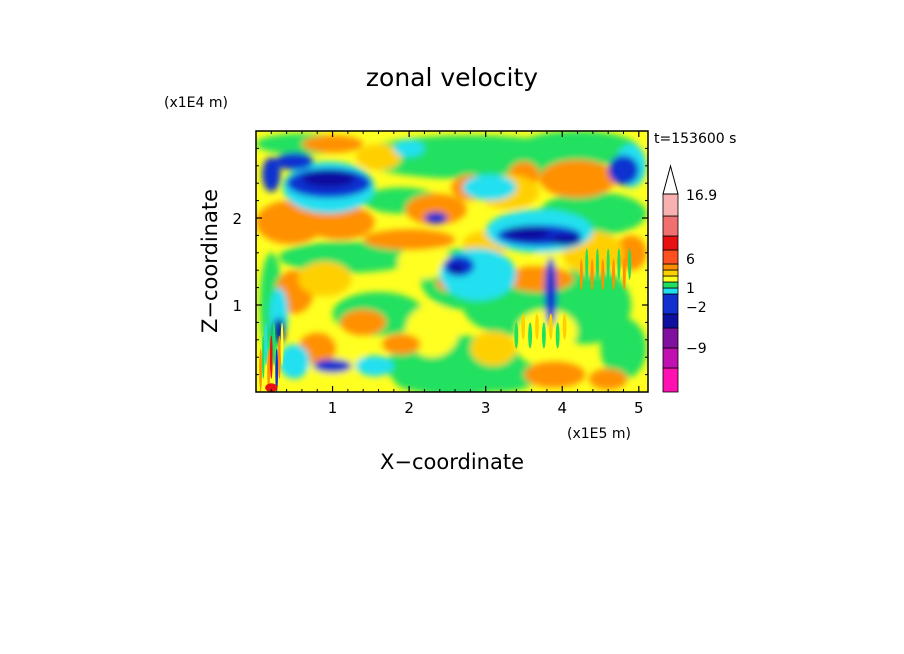 This screenshot has width=904, height=654. Describe the element at coordinates (452, 77) in the screenshot. I see `chart-title: zonal velocity` at that location.